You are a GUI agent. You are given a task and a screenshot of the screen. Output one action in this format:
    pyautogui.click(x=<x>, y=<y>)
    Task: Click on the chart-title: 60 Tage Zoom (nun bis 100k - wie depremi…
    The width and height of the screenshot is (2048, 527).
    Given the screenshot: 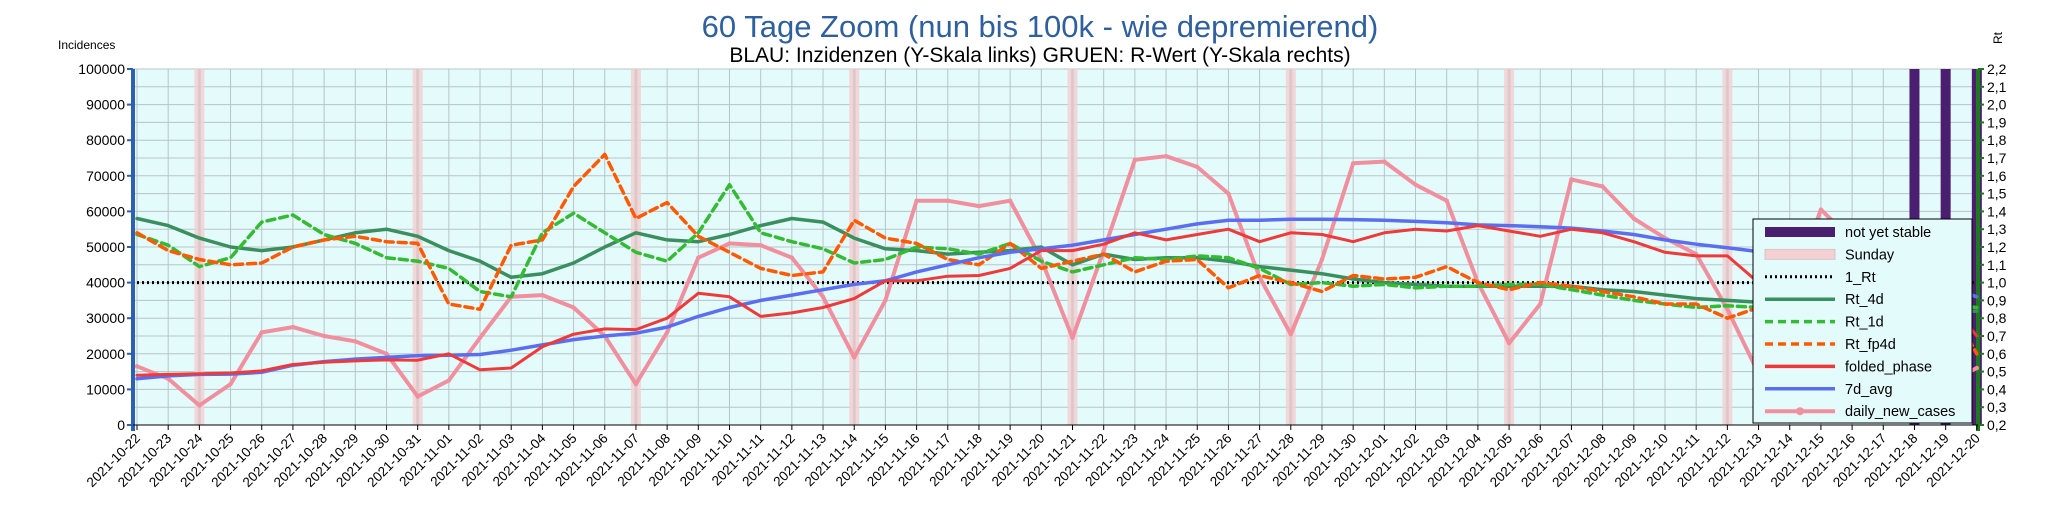 What is the action you would take?
    pyautogui.click(x=1040, y=26)
    